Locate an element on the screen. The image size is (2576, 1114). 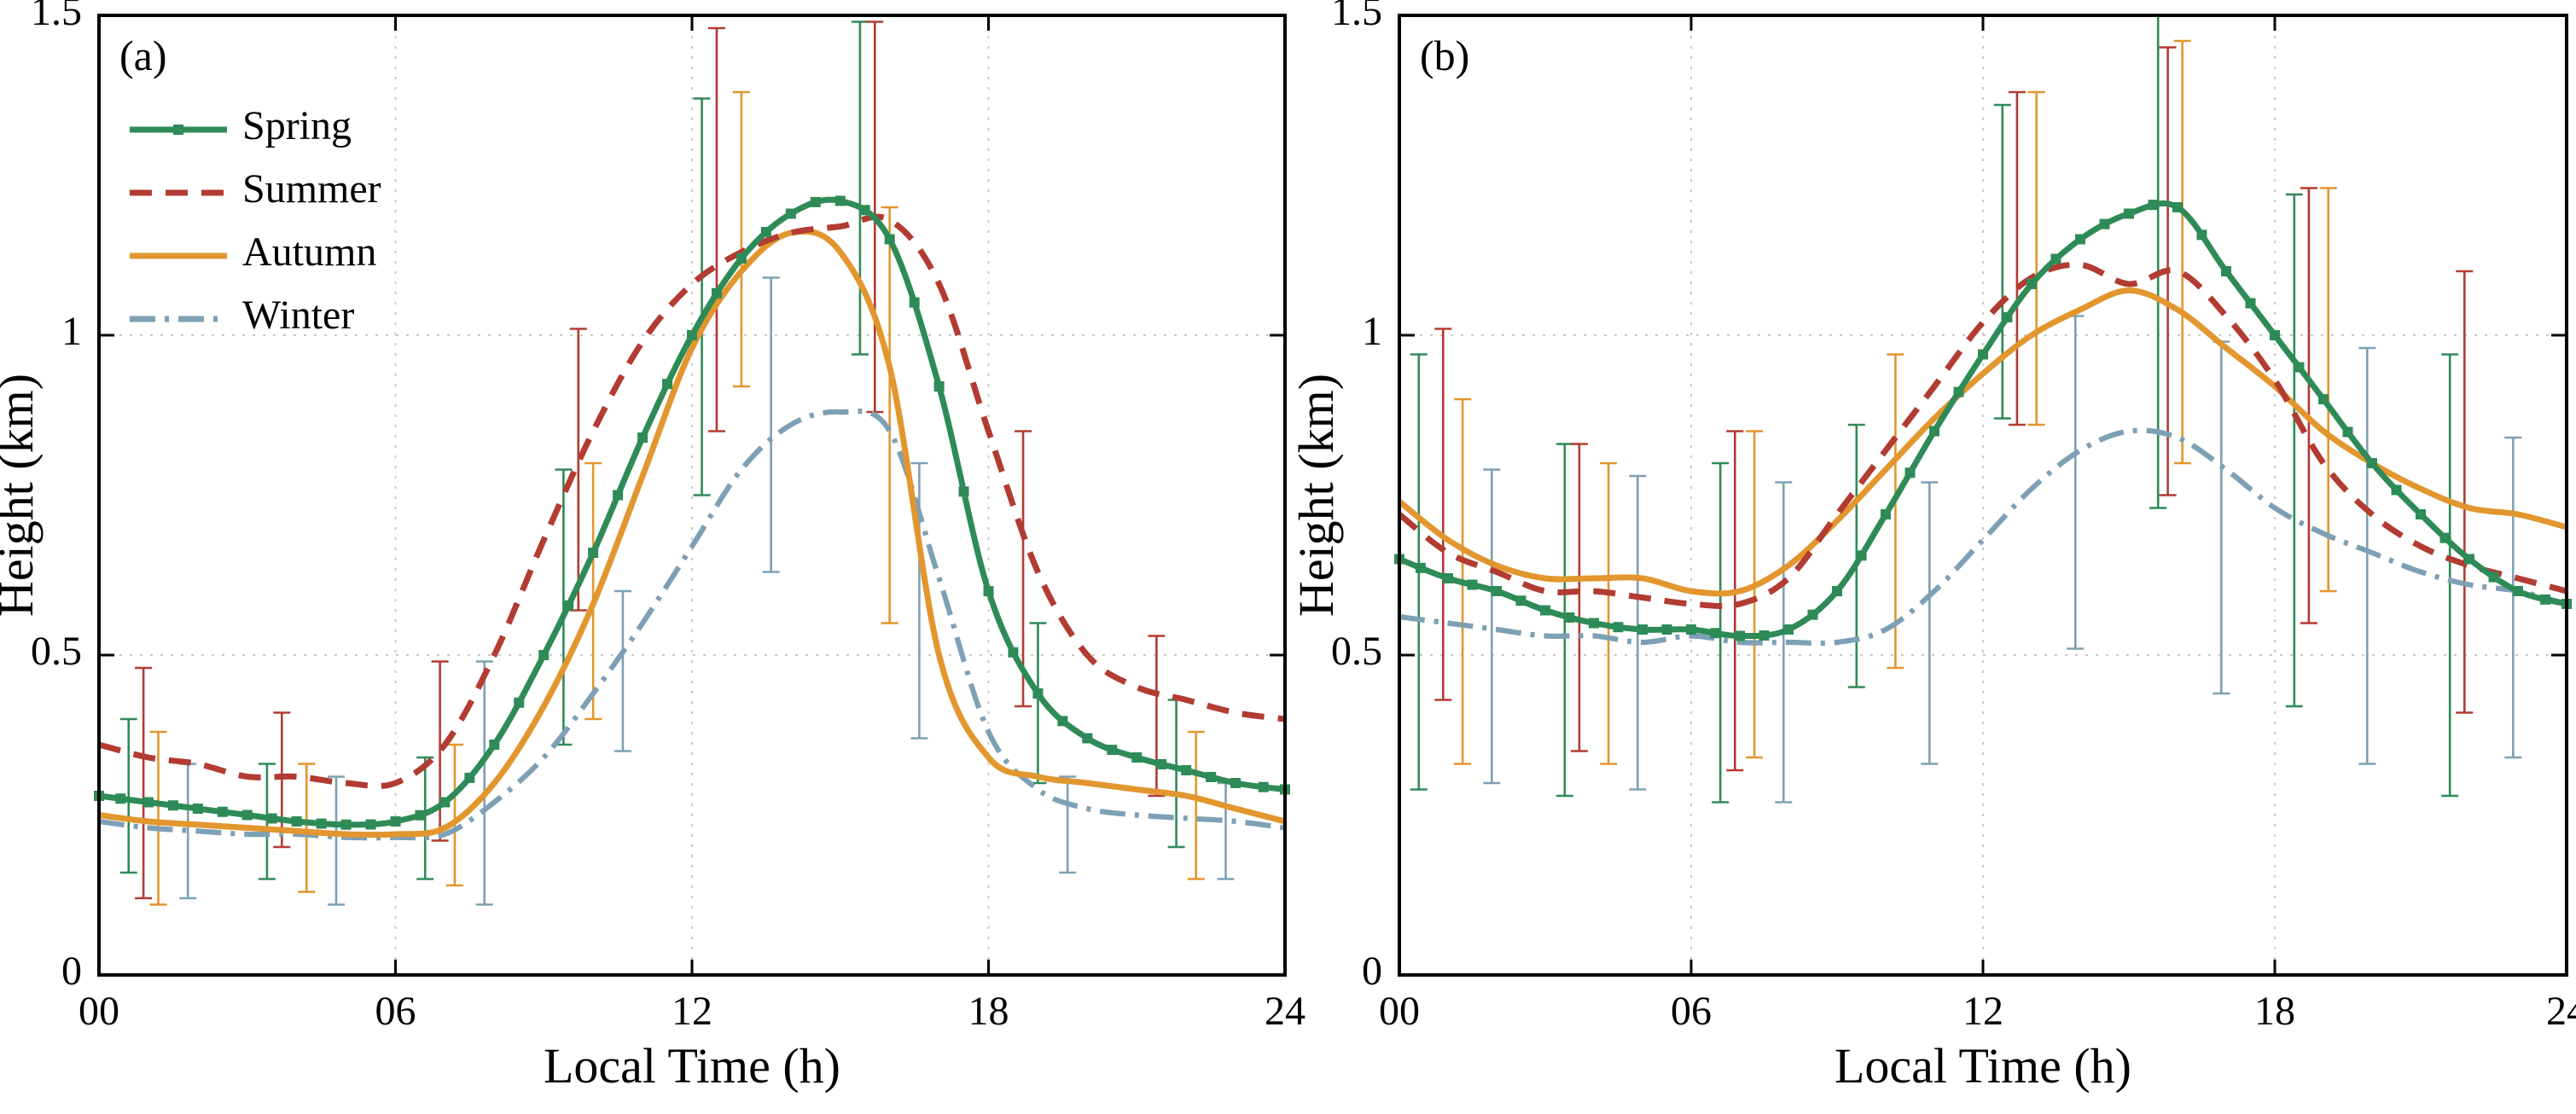
series-line-summer is located at coordinates (1982, 436).